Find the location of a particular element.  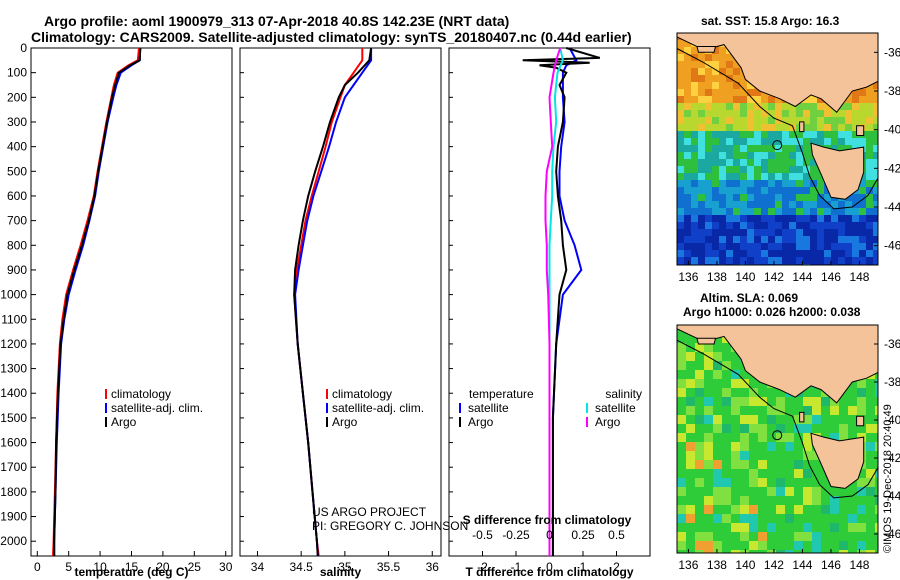

lon-tick-label: 142 is located at coordinates (774, 277).